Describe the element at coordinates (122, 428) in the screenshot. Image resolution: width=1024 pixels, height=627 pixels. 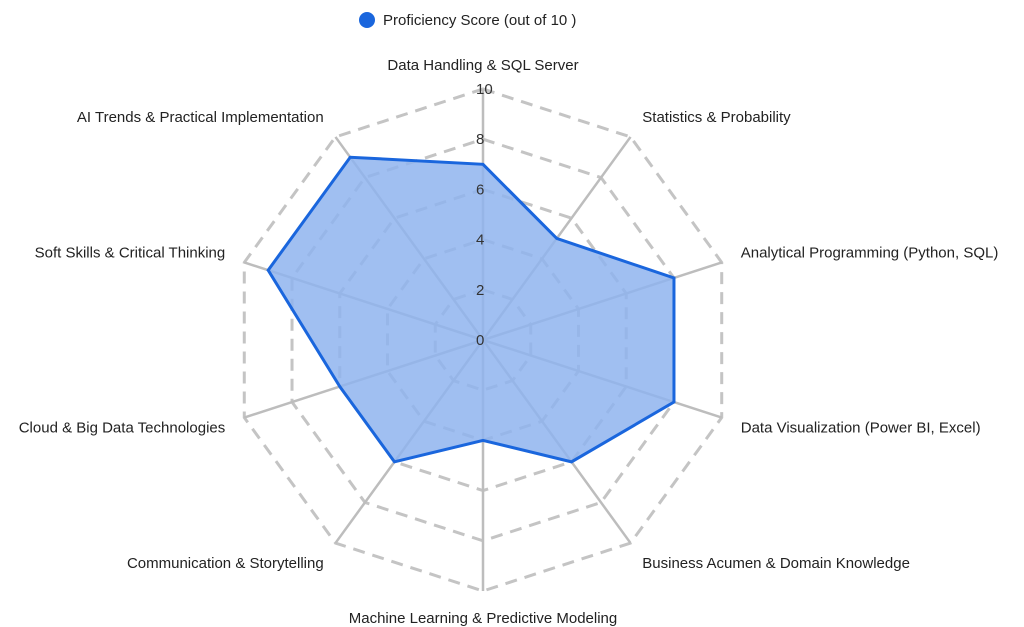
I see `axis-label: Cloud & Big Data Technologies` at that location.